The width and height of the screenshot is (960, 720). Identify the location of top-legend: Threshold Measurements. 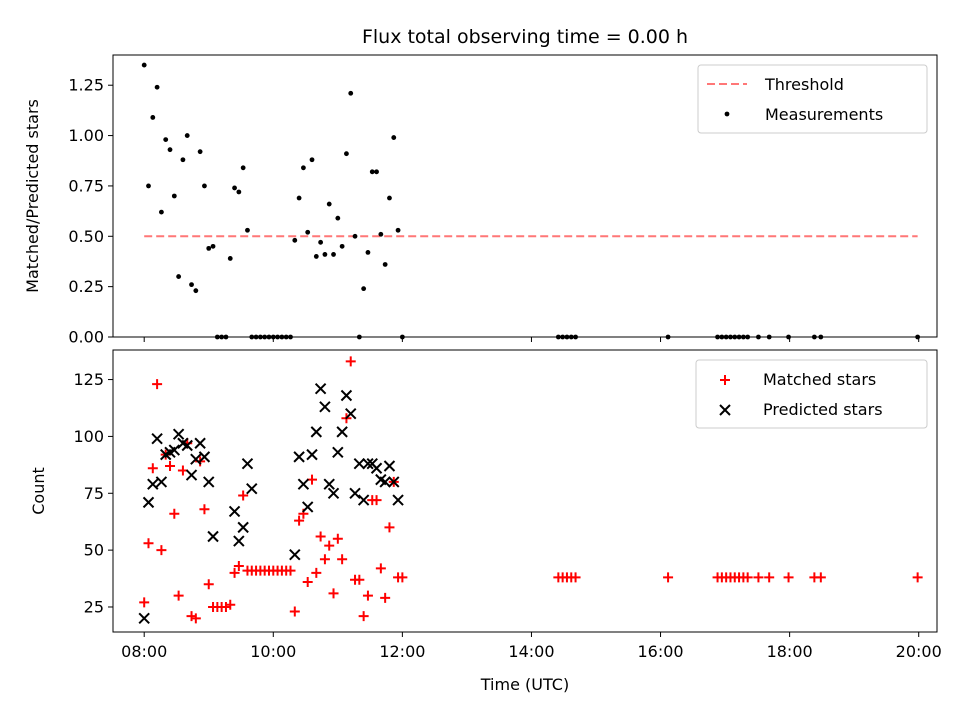
(812, 99).